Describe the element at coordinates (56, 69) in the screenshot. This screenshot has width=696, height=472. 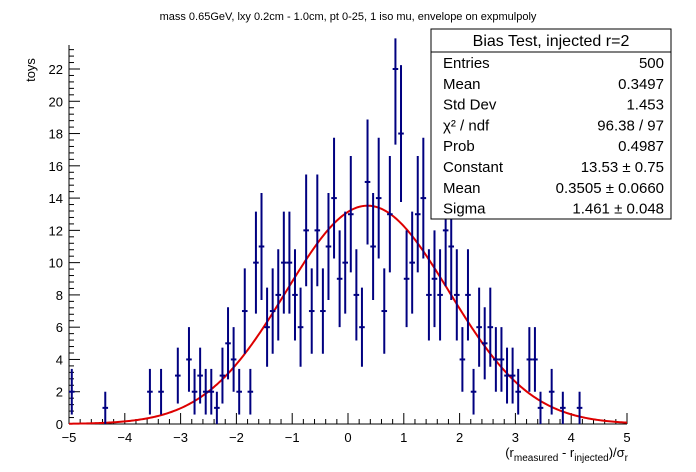
I see `y-tick-label: 22` at that location.